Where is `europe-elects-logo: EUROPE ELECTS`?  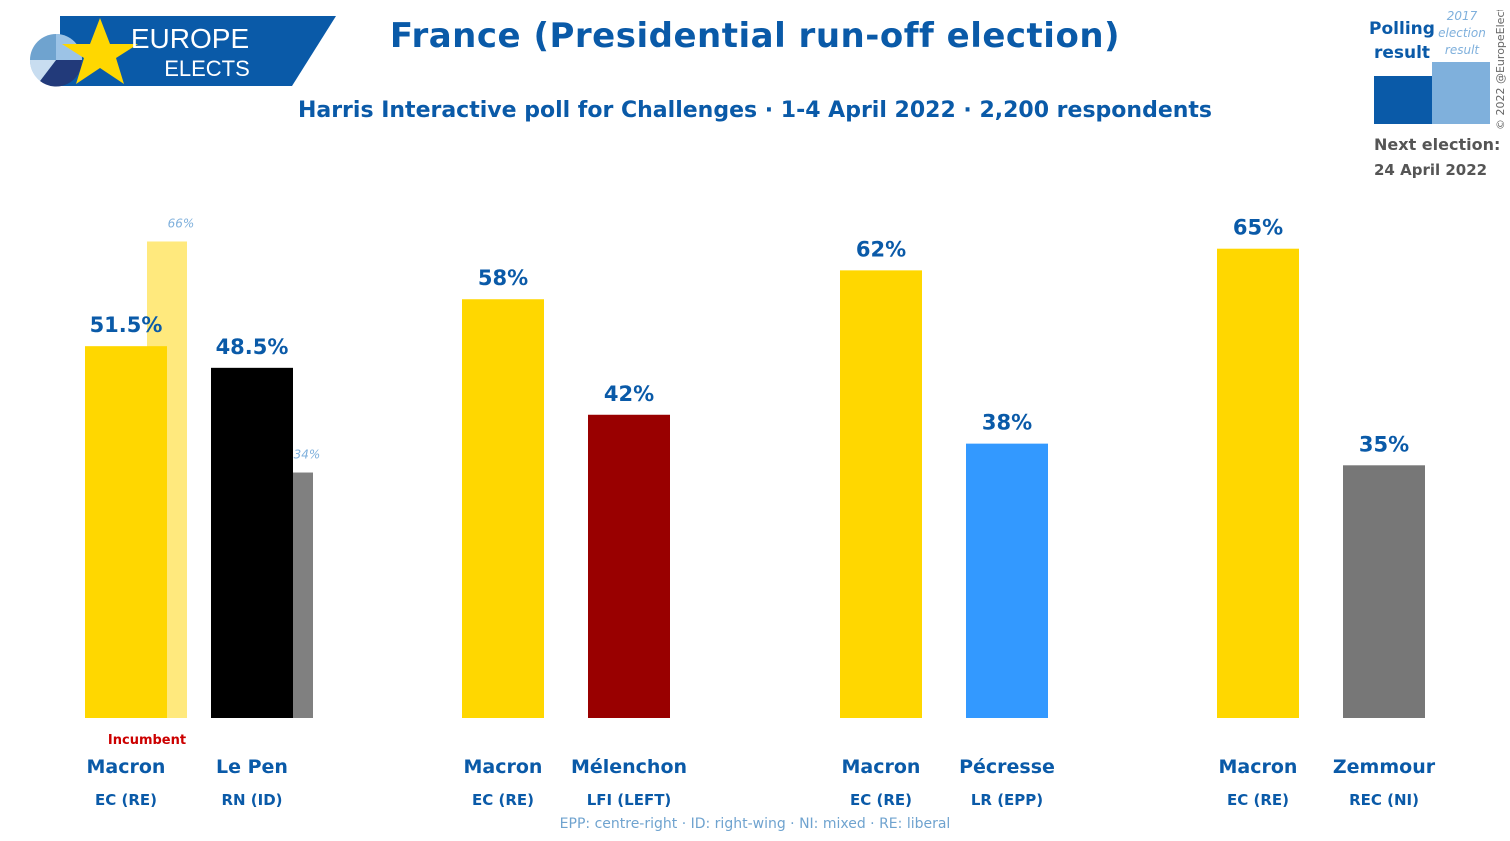
europe-elects-logo: EUROPE ELECTS is located at coordinates (182, 51).